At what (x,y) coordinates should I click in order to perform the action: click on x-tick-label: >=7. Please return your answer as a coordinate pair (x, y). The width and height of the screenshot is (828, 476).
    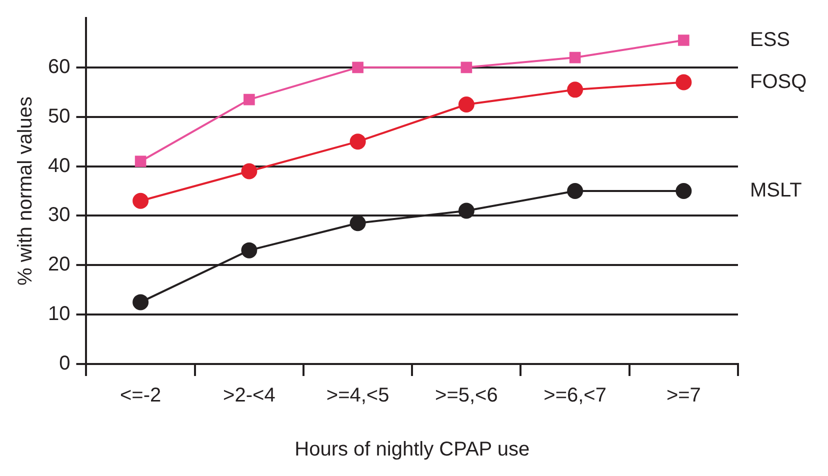
    Looking at the image, I should click on (683, 395).